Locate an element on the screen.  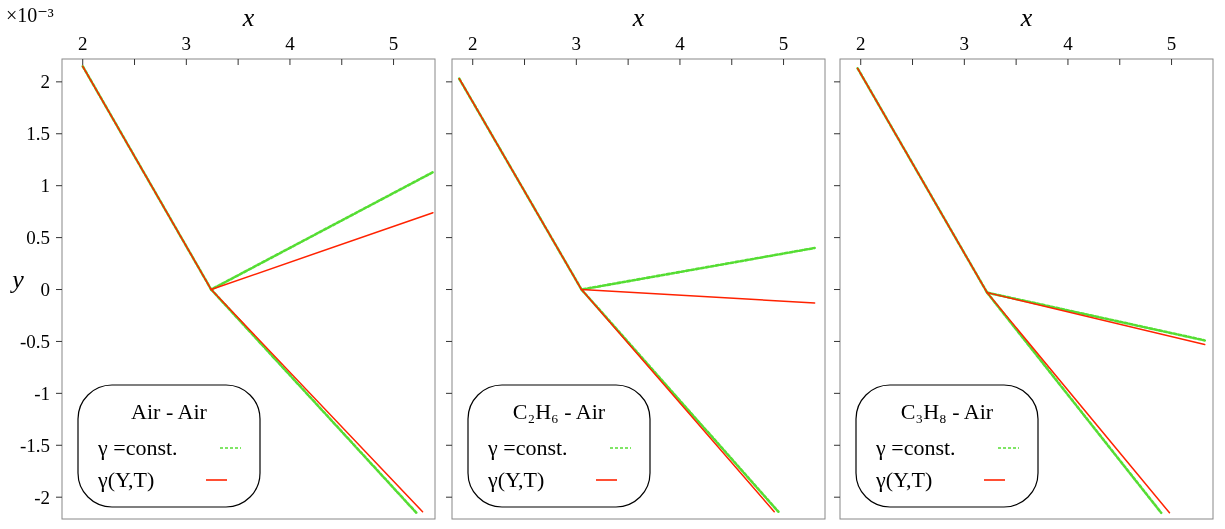
text: ×10⁻³ is located at coordinates (30, 15).